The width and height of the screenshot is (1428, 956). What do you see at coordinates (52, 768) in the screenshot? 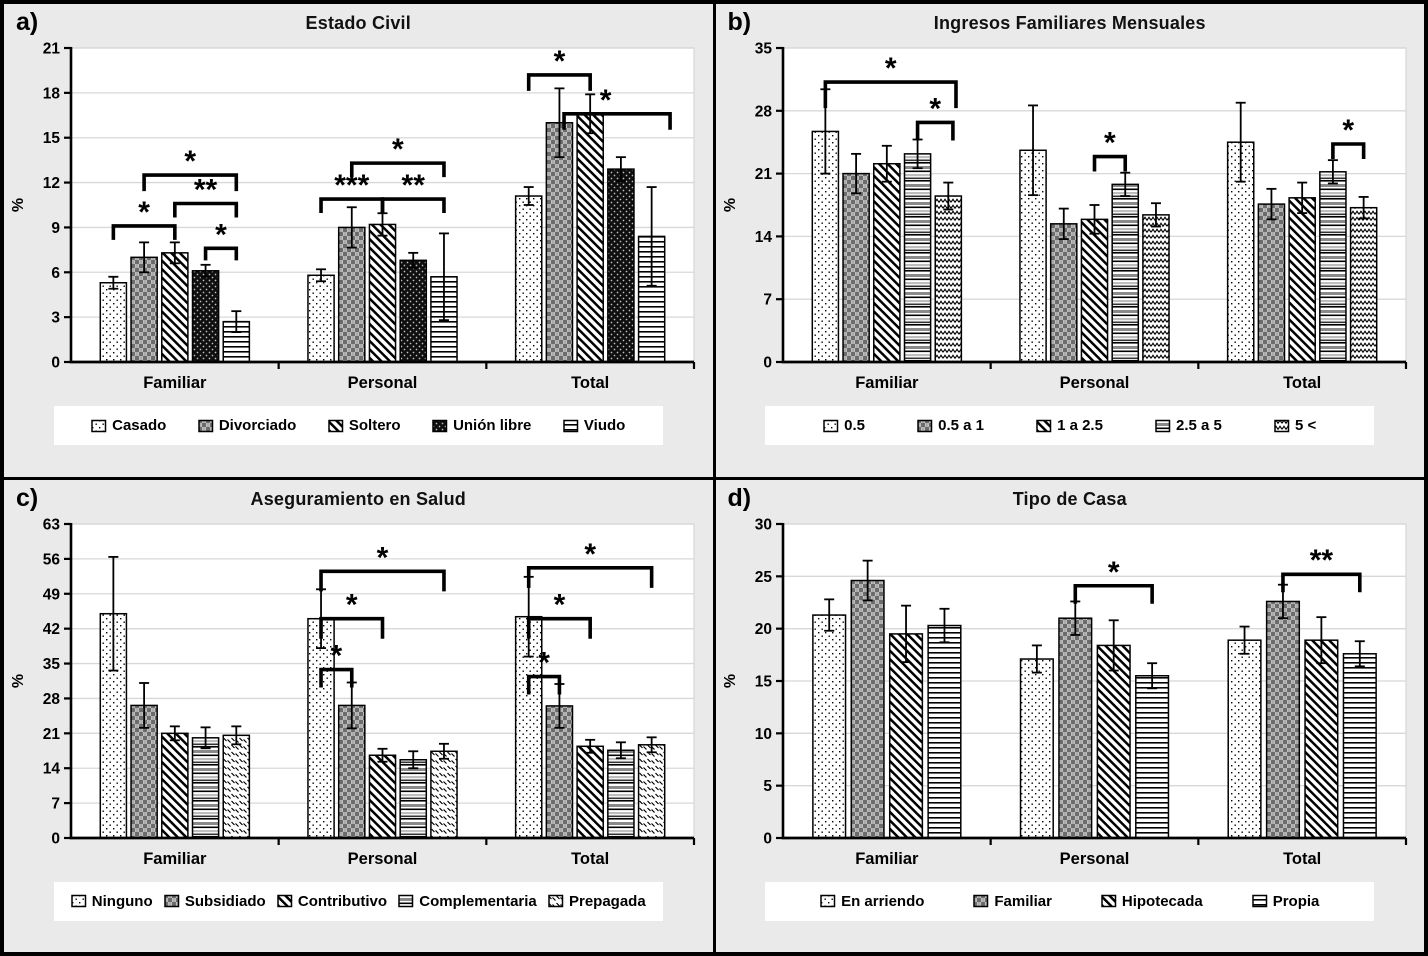
I see `y-tick-label: 14` at bounding box center [52, 768].